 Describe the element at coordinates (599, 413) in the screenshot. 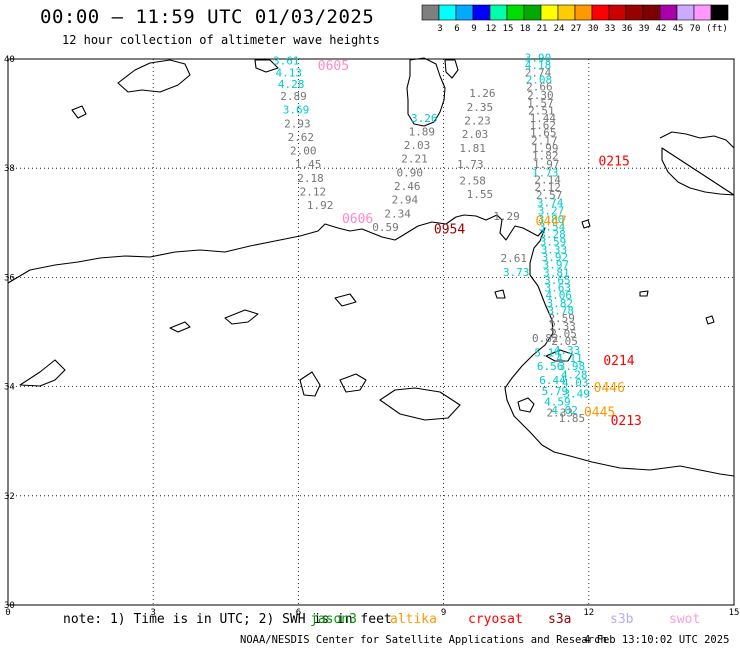

I see `pass-time-label: 0445` at that location.